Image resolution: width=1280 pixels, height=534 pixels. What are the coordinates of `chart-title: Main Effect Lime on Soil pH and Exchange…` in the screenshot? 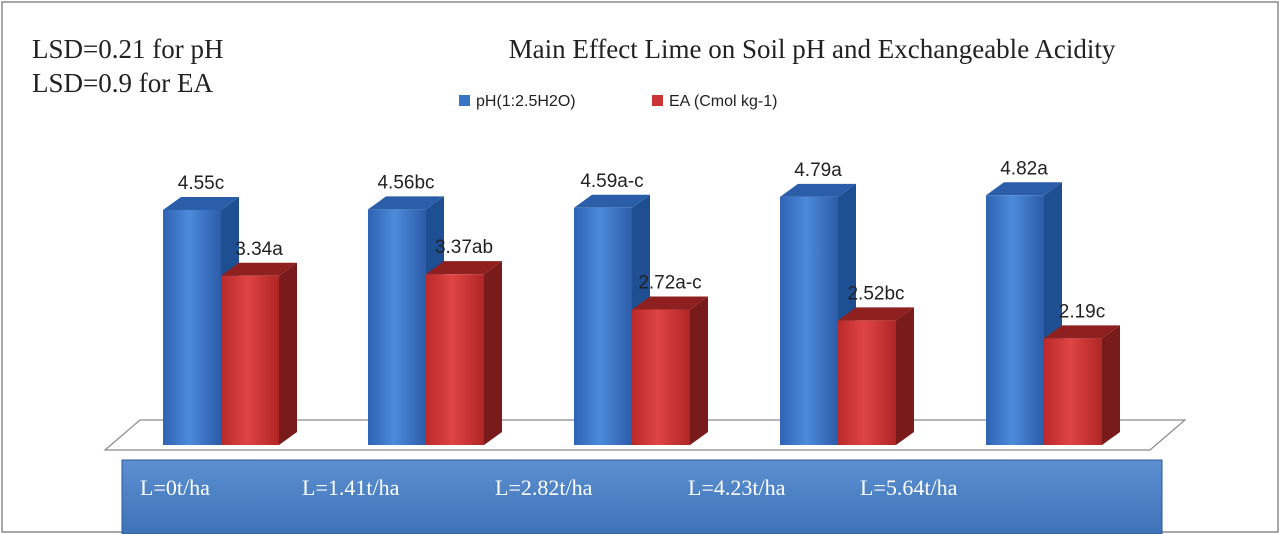 It's located at (812, 49).